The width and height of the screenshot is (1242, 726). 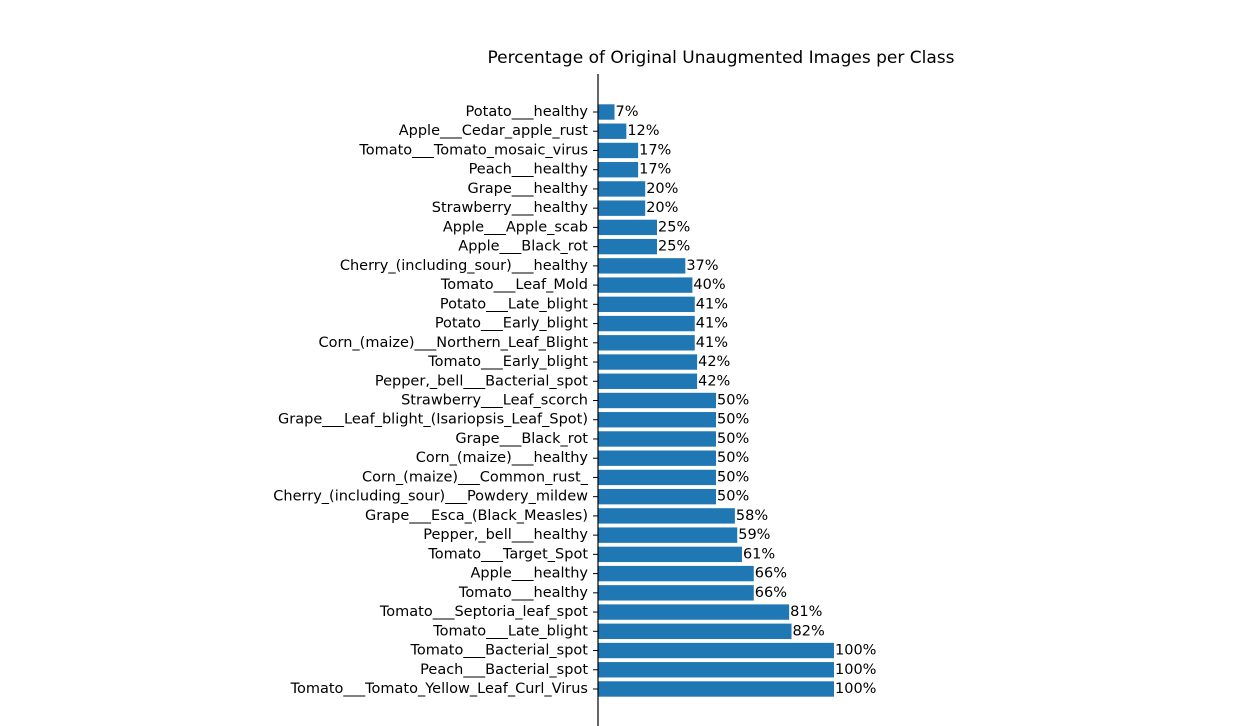 I want to click on y-tick-label: Potato___Early_blight, so click(x=511, y=324).